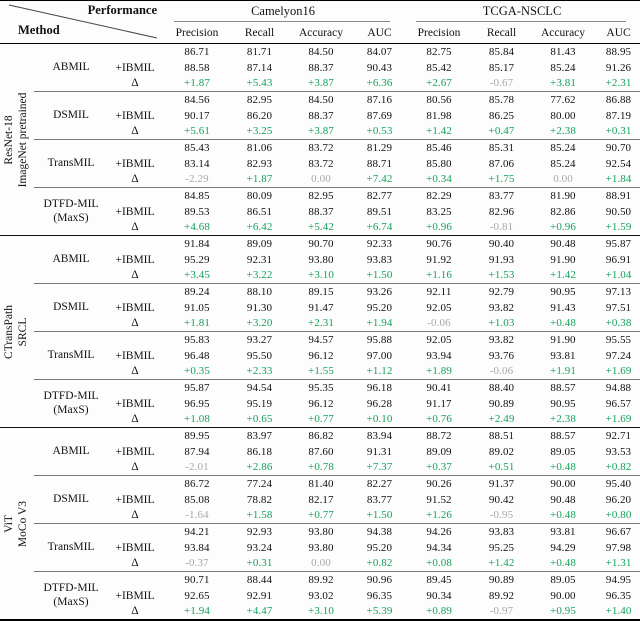  What do you see at coordinates (501, 131) in the screenshot?
I see `delta-value-cell: +0.47` at bounding box center [501, 131].